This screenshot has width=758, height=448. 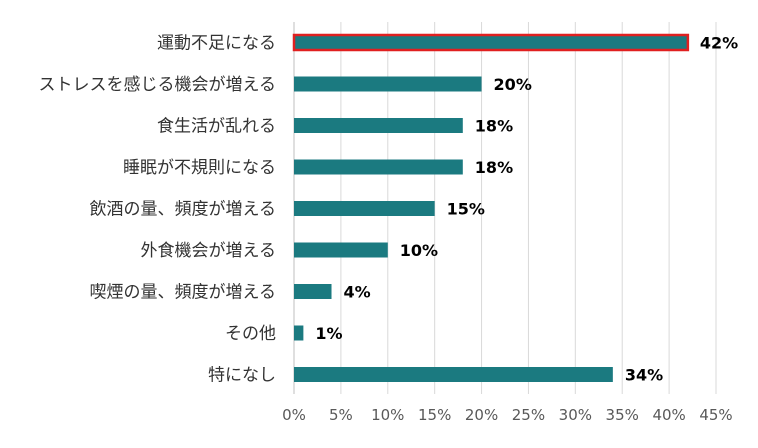 I want to click on category-label: 食生活が乱れる, so click(x=216, y=127).